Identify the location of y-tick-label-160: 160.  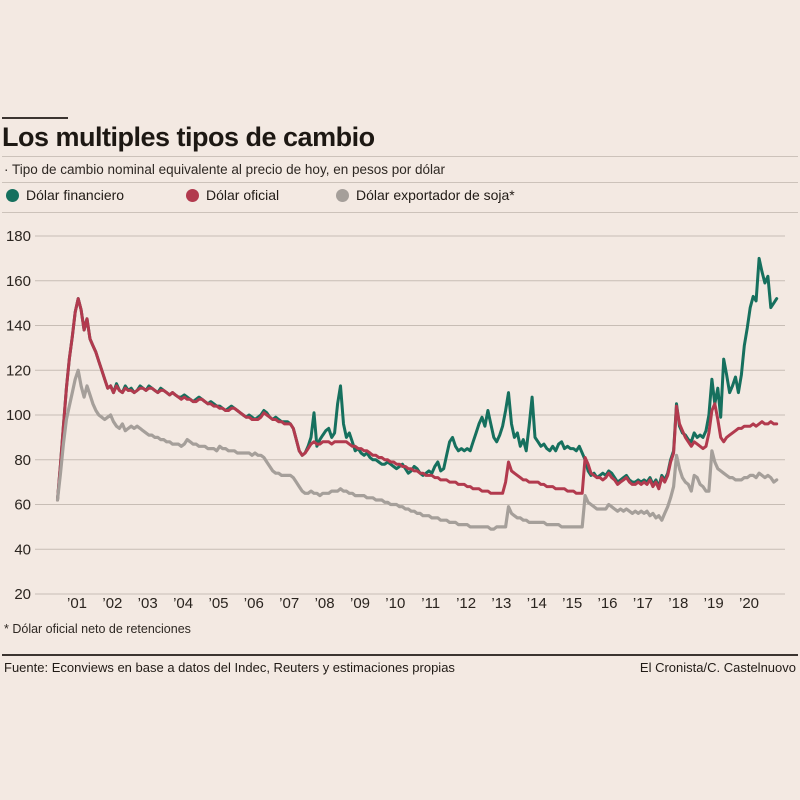
(18, 281).